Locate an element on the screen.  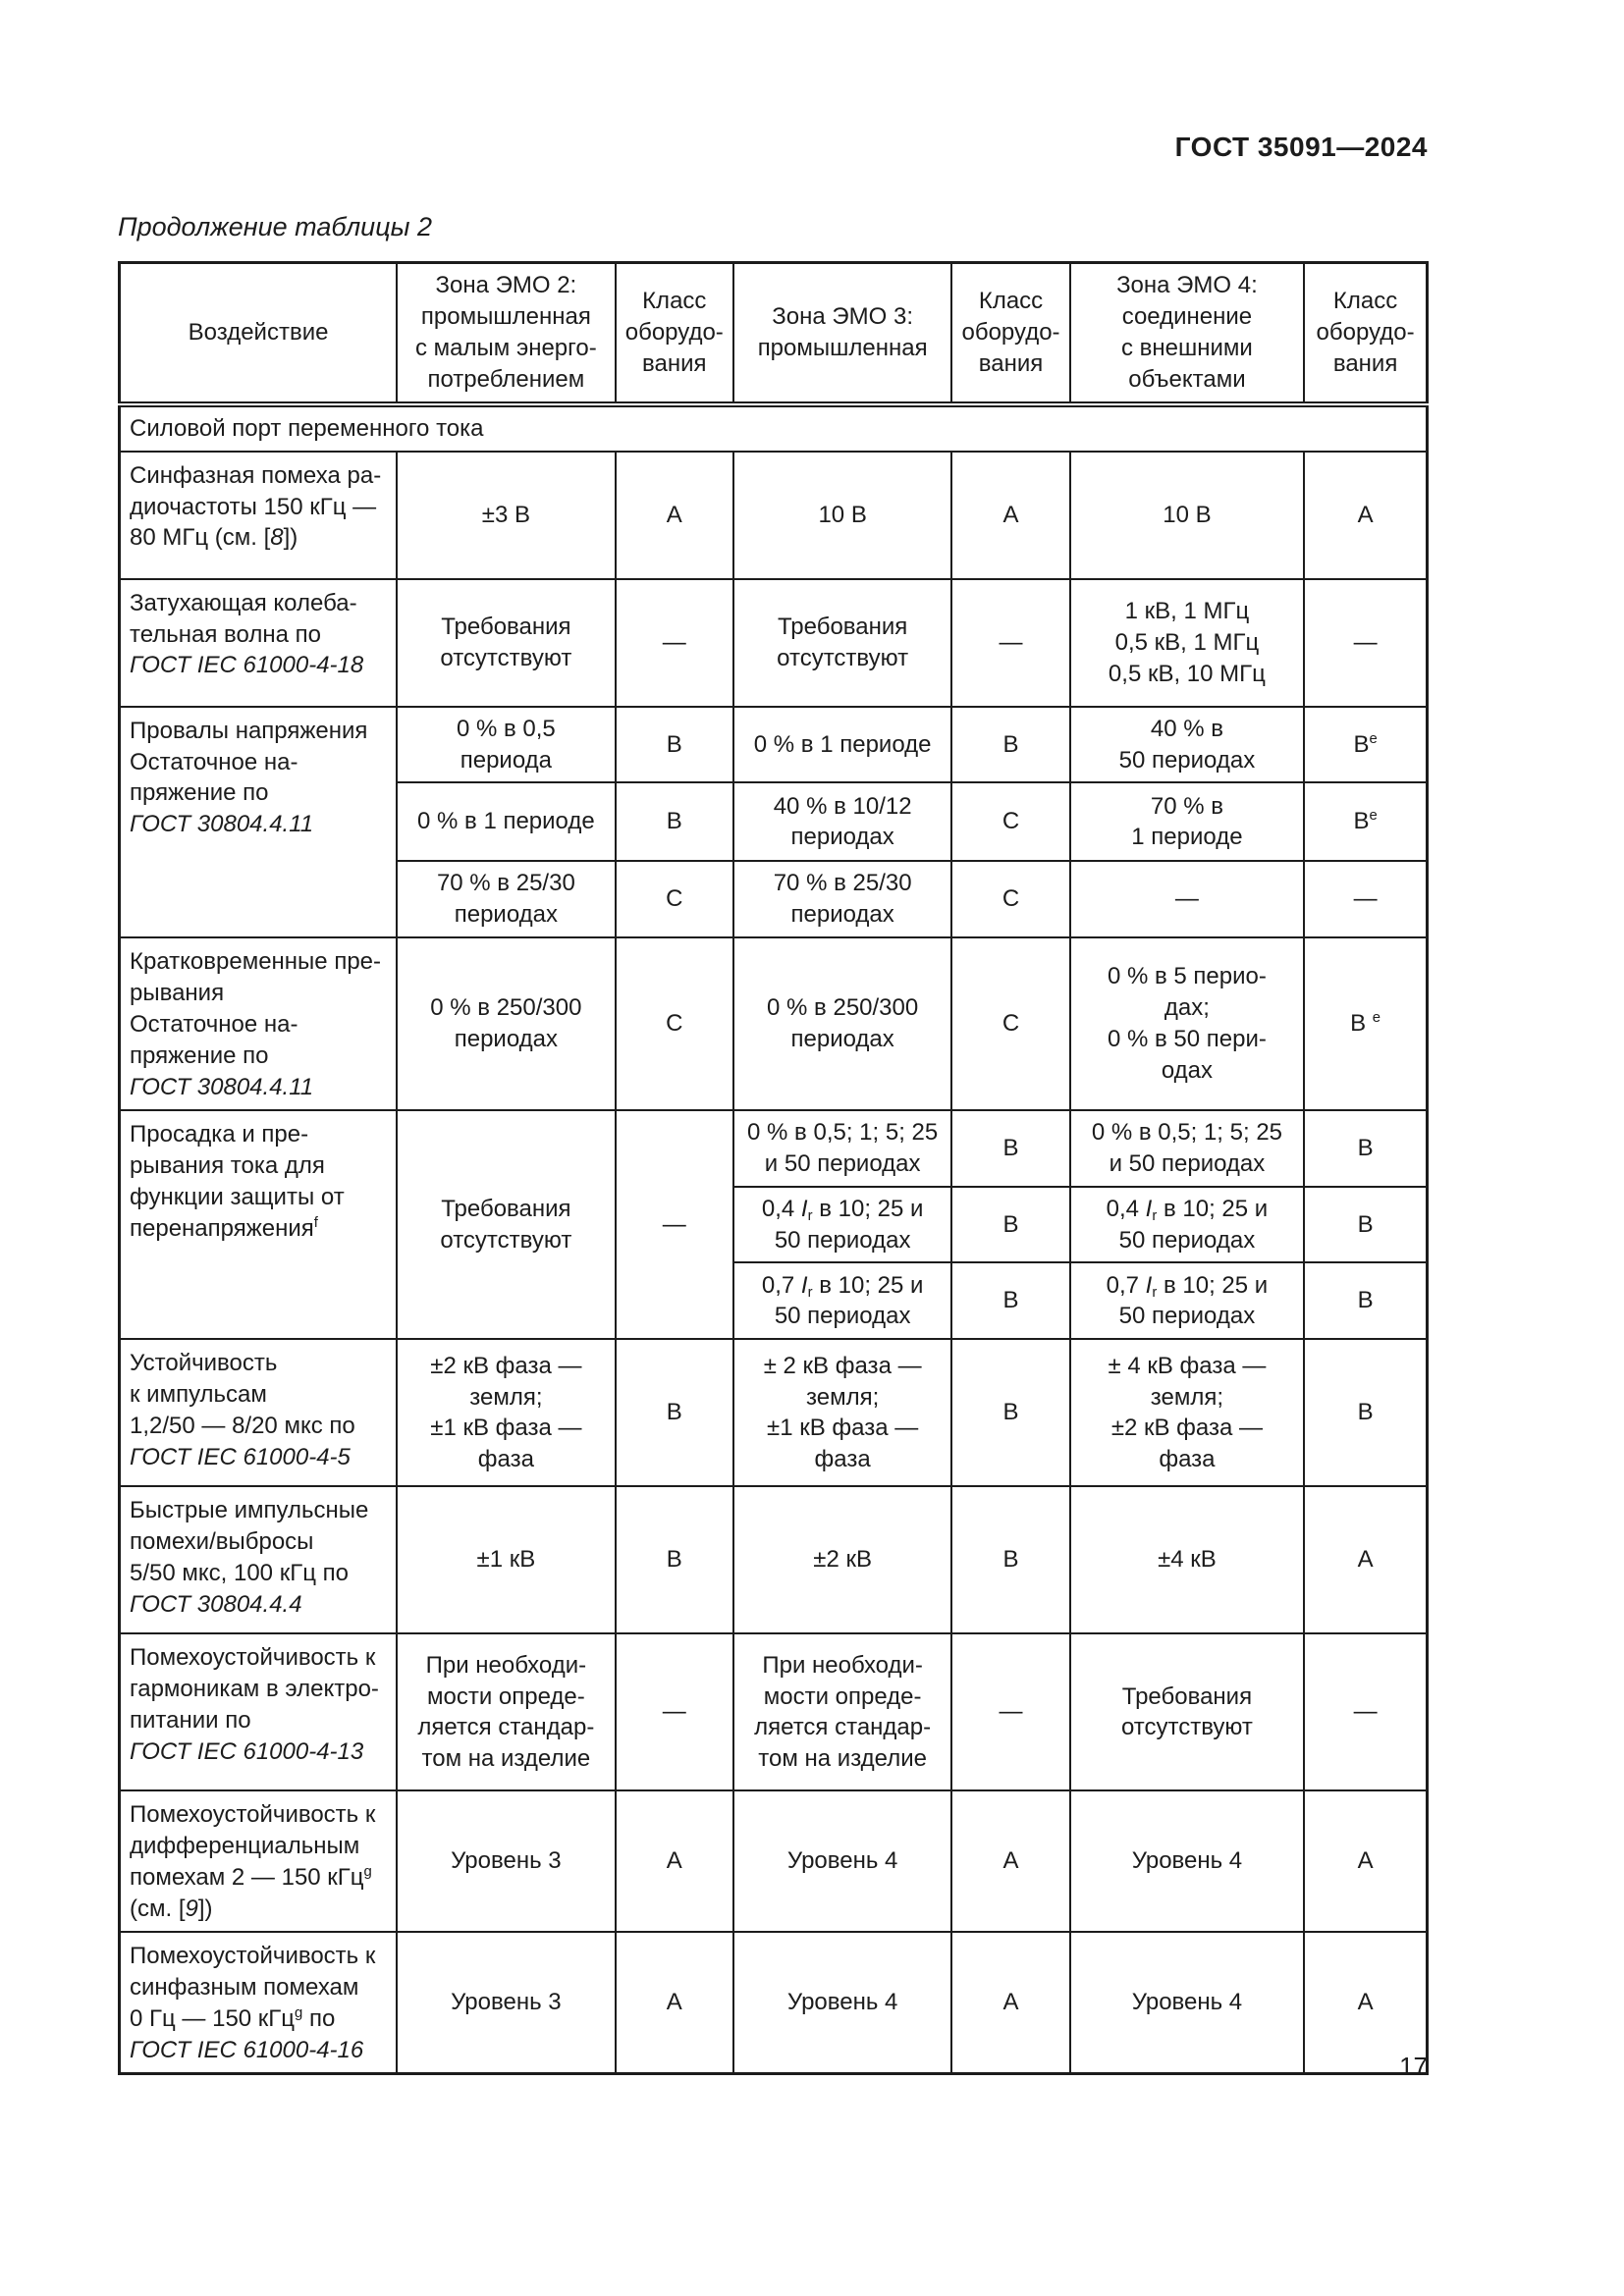
cell-prosadka1-z3: 0 % в 0,5; 1; 5; 25 и 50 периодах is located at coordinates (842, 1148).